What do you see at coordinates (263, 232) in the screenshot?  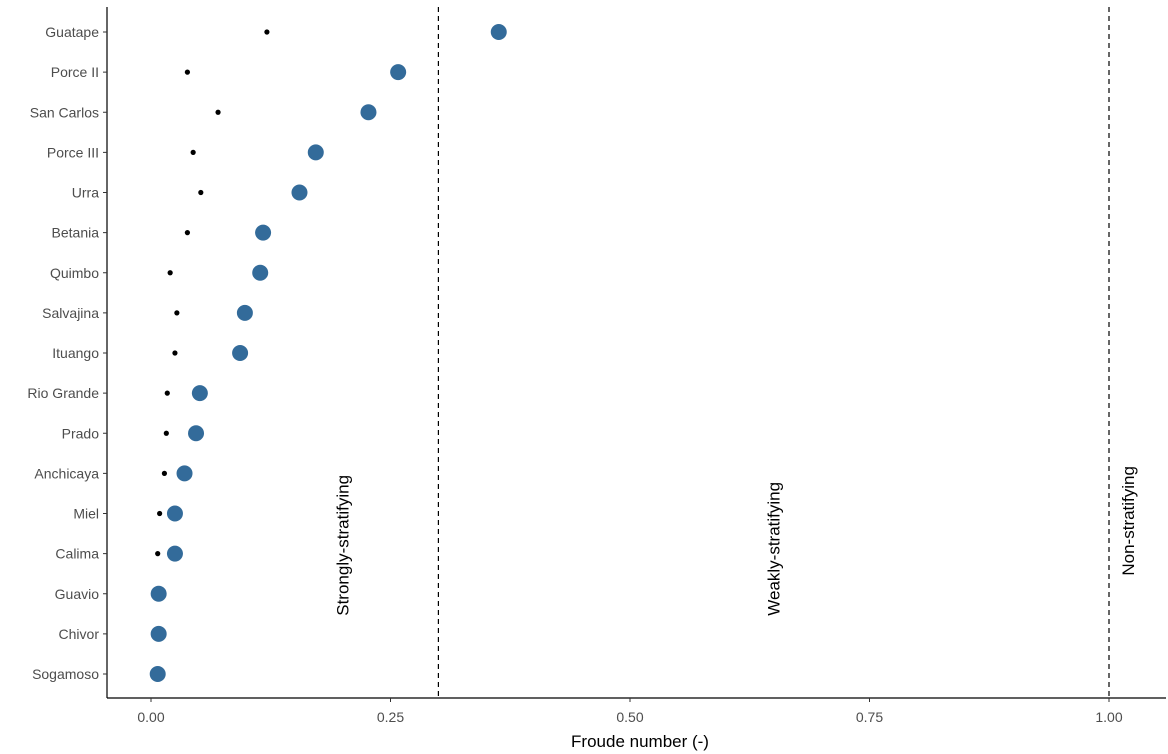 I see `data-point-betania-s1` at bounding box center [263, 232].